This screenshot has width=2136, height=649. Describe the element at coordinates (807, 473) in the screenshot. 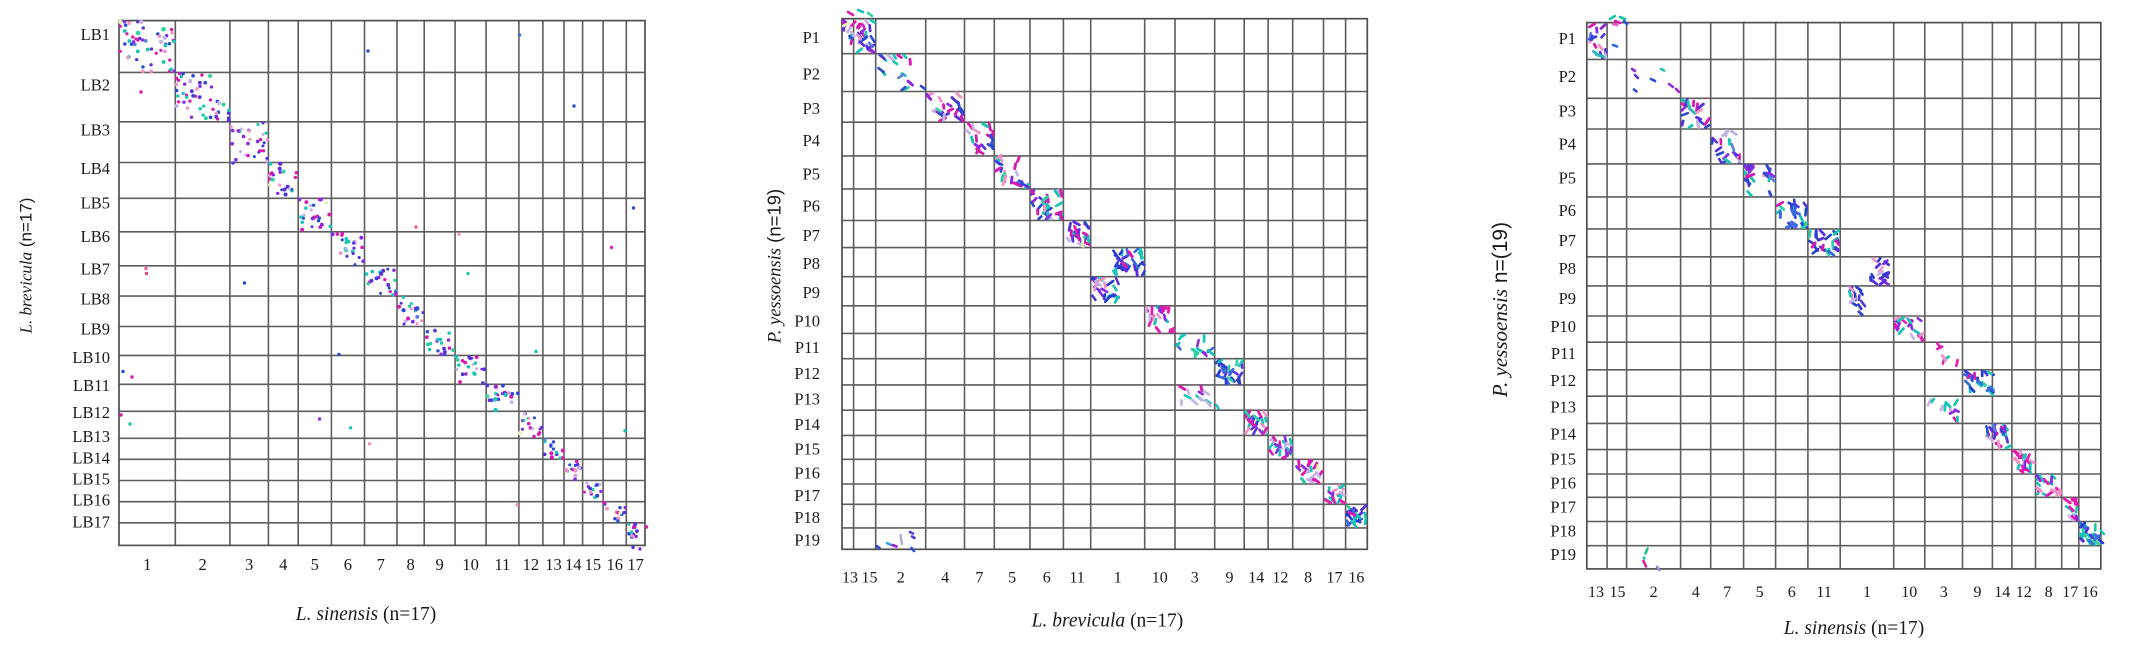

I see `svg-text: P16` at that location.